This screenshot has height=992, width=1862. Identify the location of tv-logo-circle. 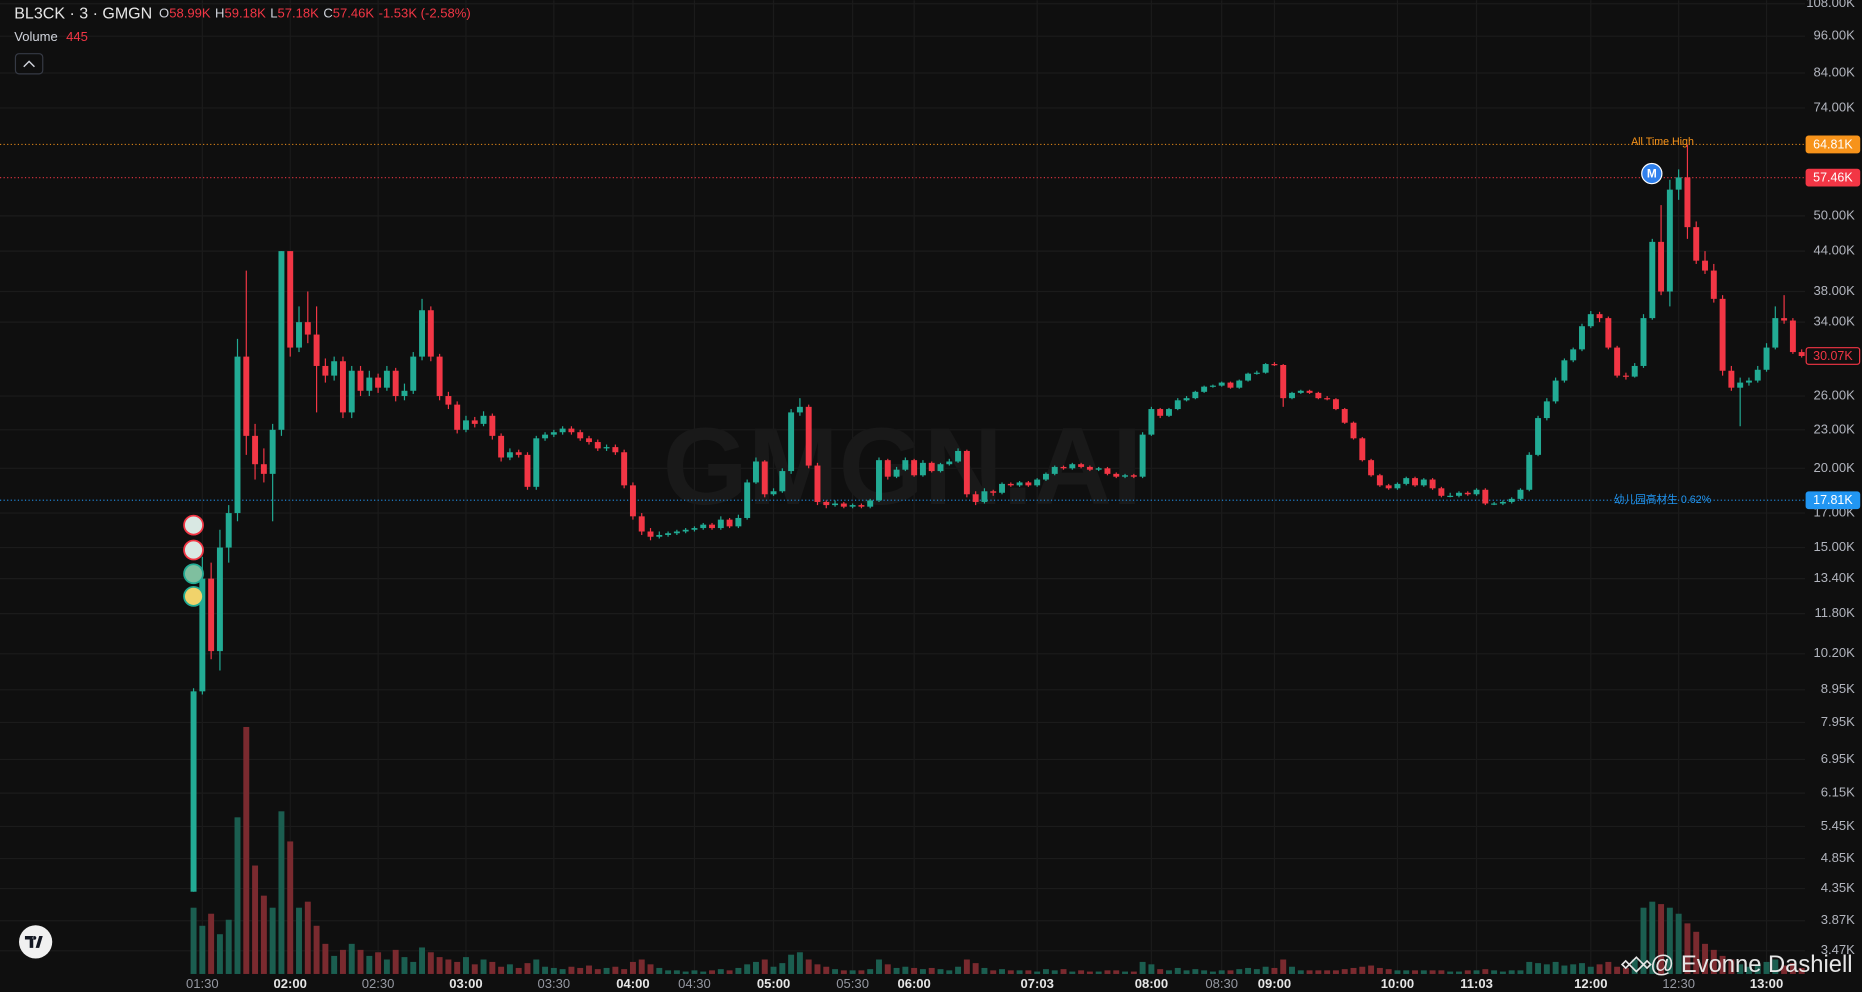
(36, 942).